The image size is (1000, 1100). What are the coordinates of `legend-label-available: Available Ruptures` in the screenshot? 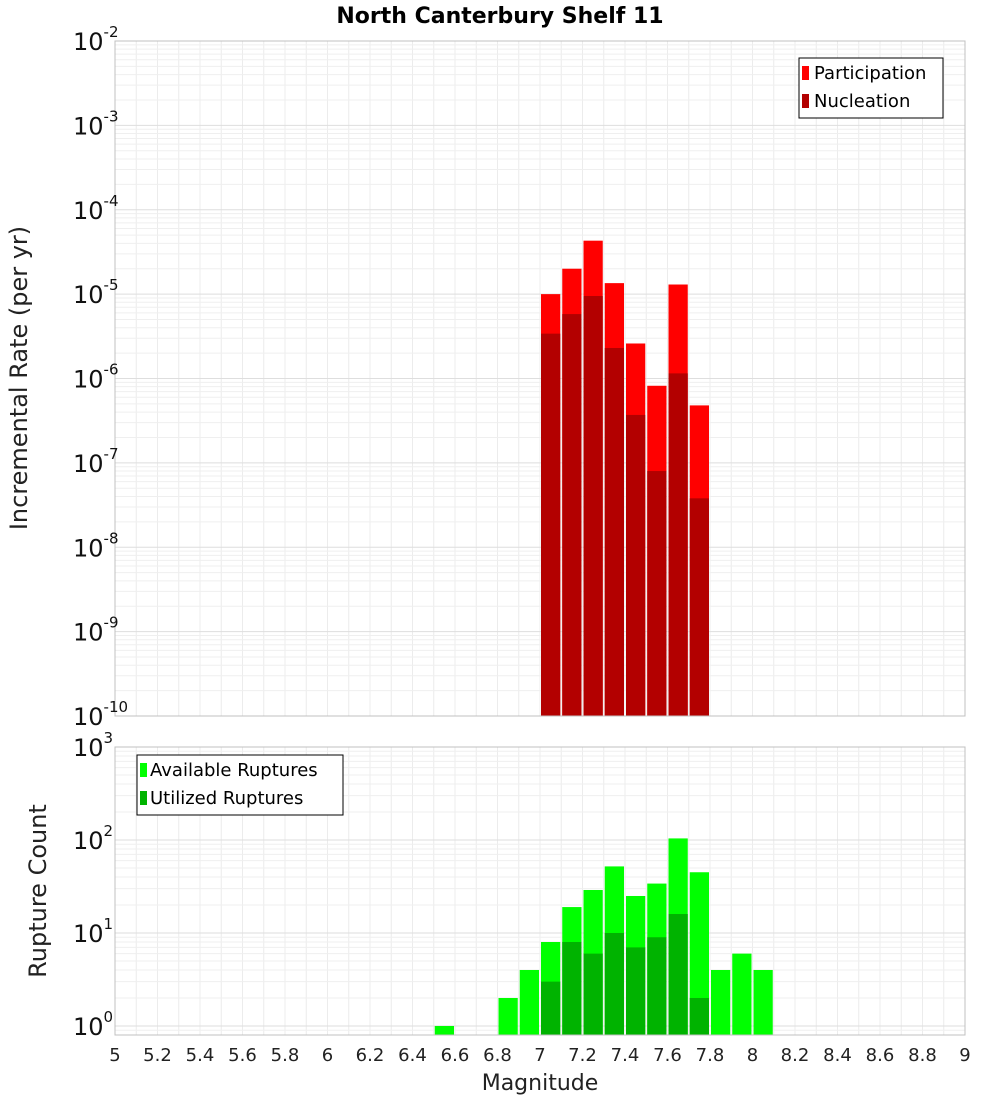 It's located at (234, 770).